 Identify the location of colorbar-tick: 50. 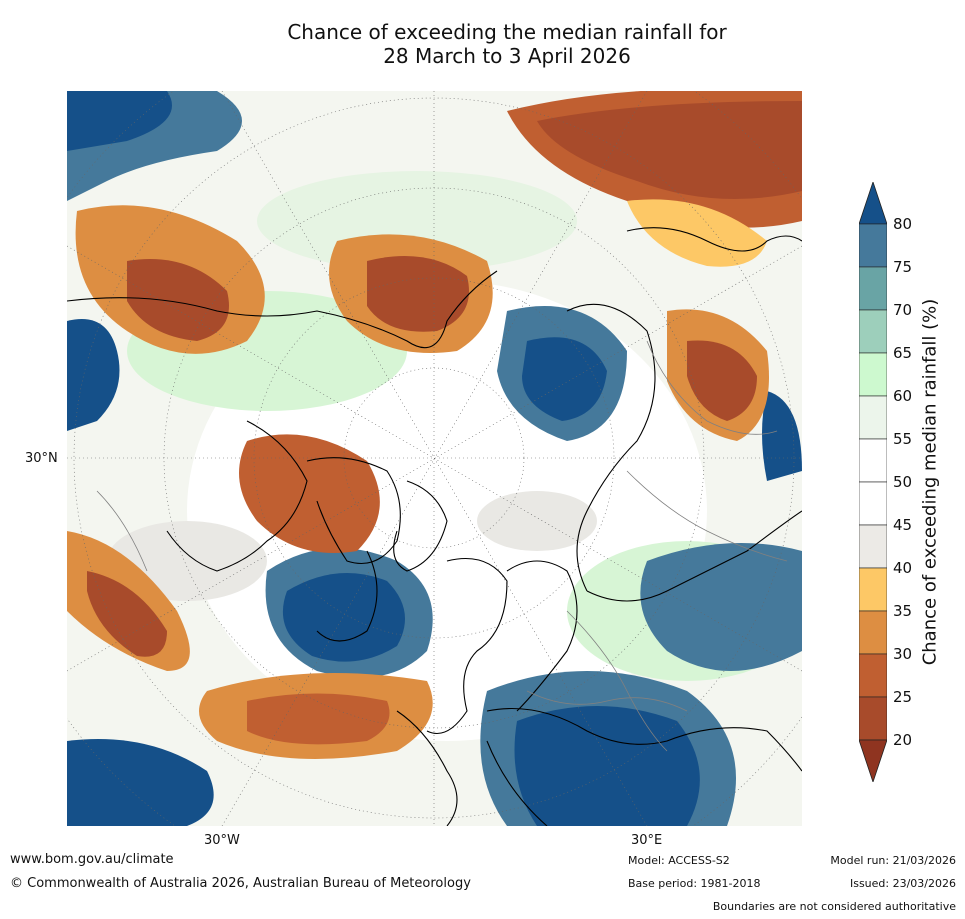
(903, 482).